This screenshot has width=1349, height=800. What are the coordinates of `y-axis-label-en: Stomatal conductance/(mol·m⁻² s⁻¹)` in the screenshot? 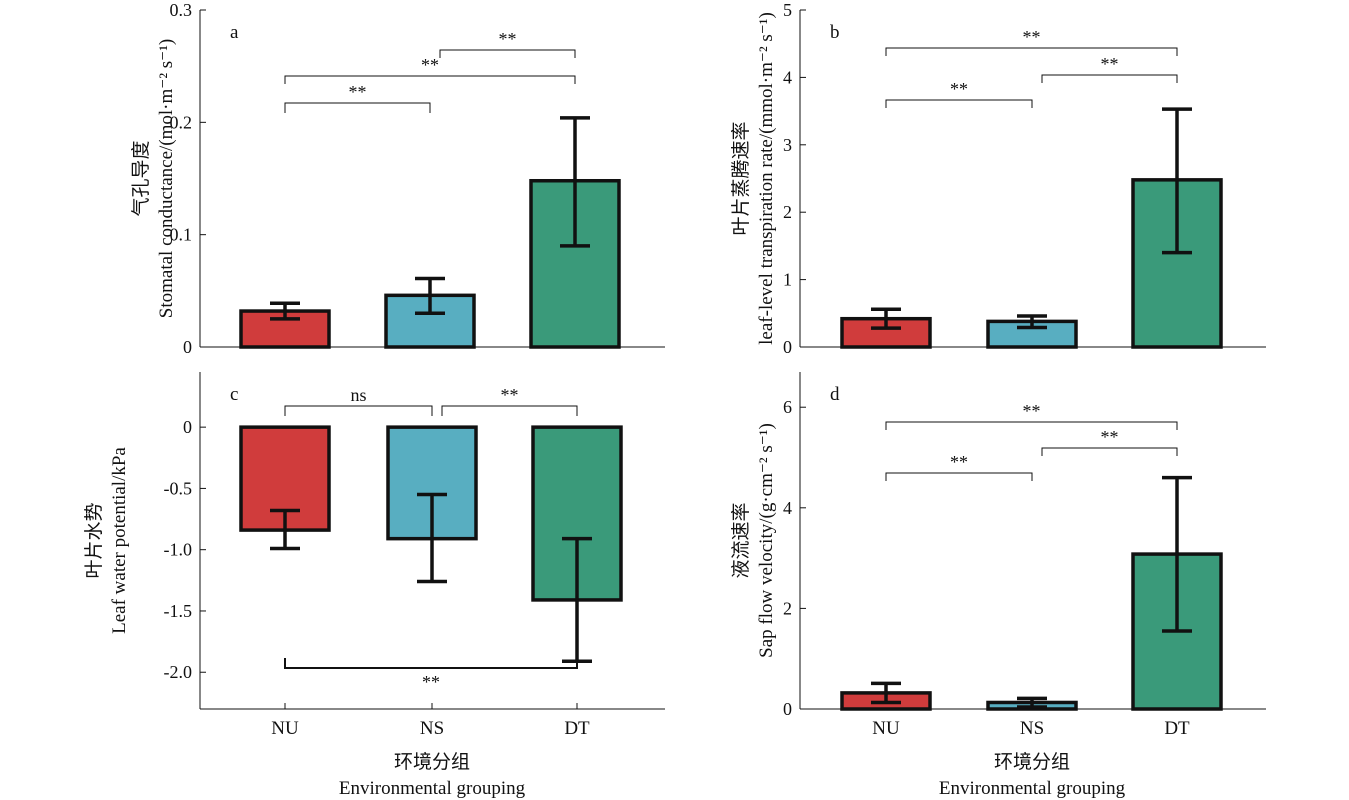 It's located at (166, 178).